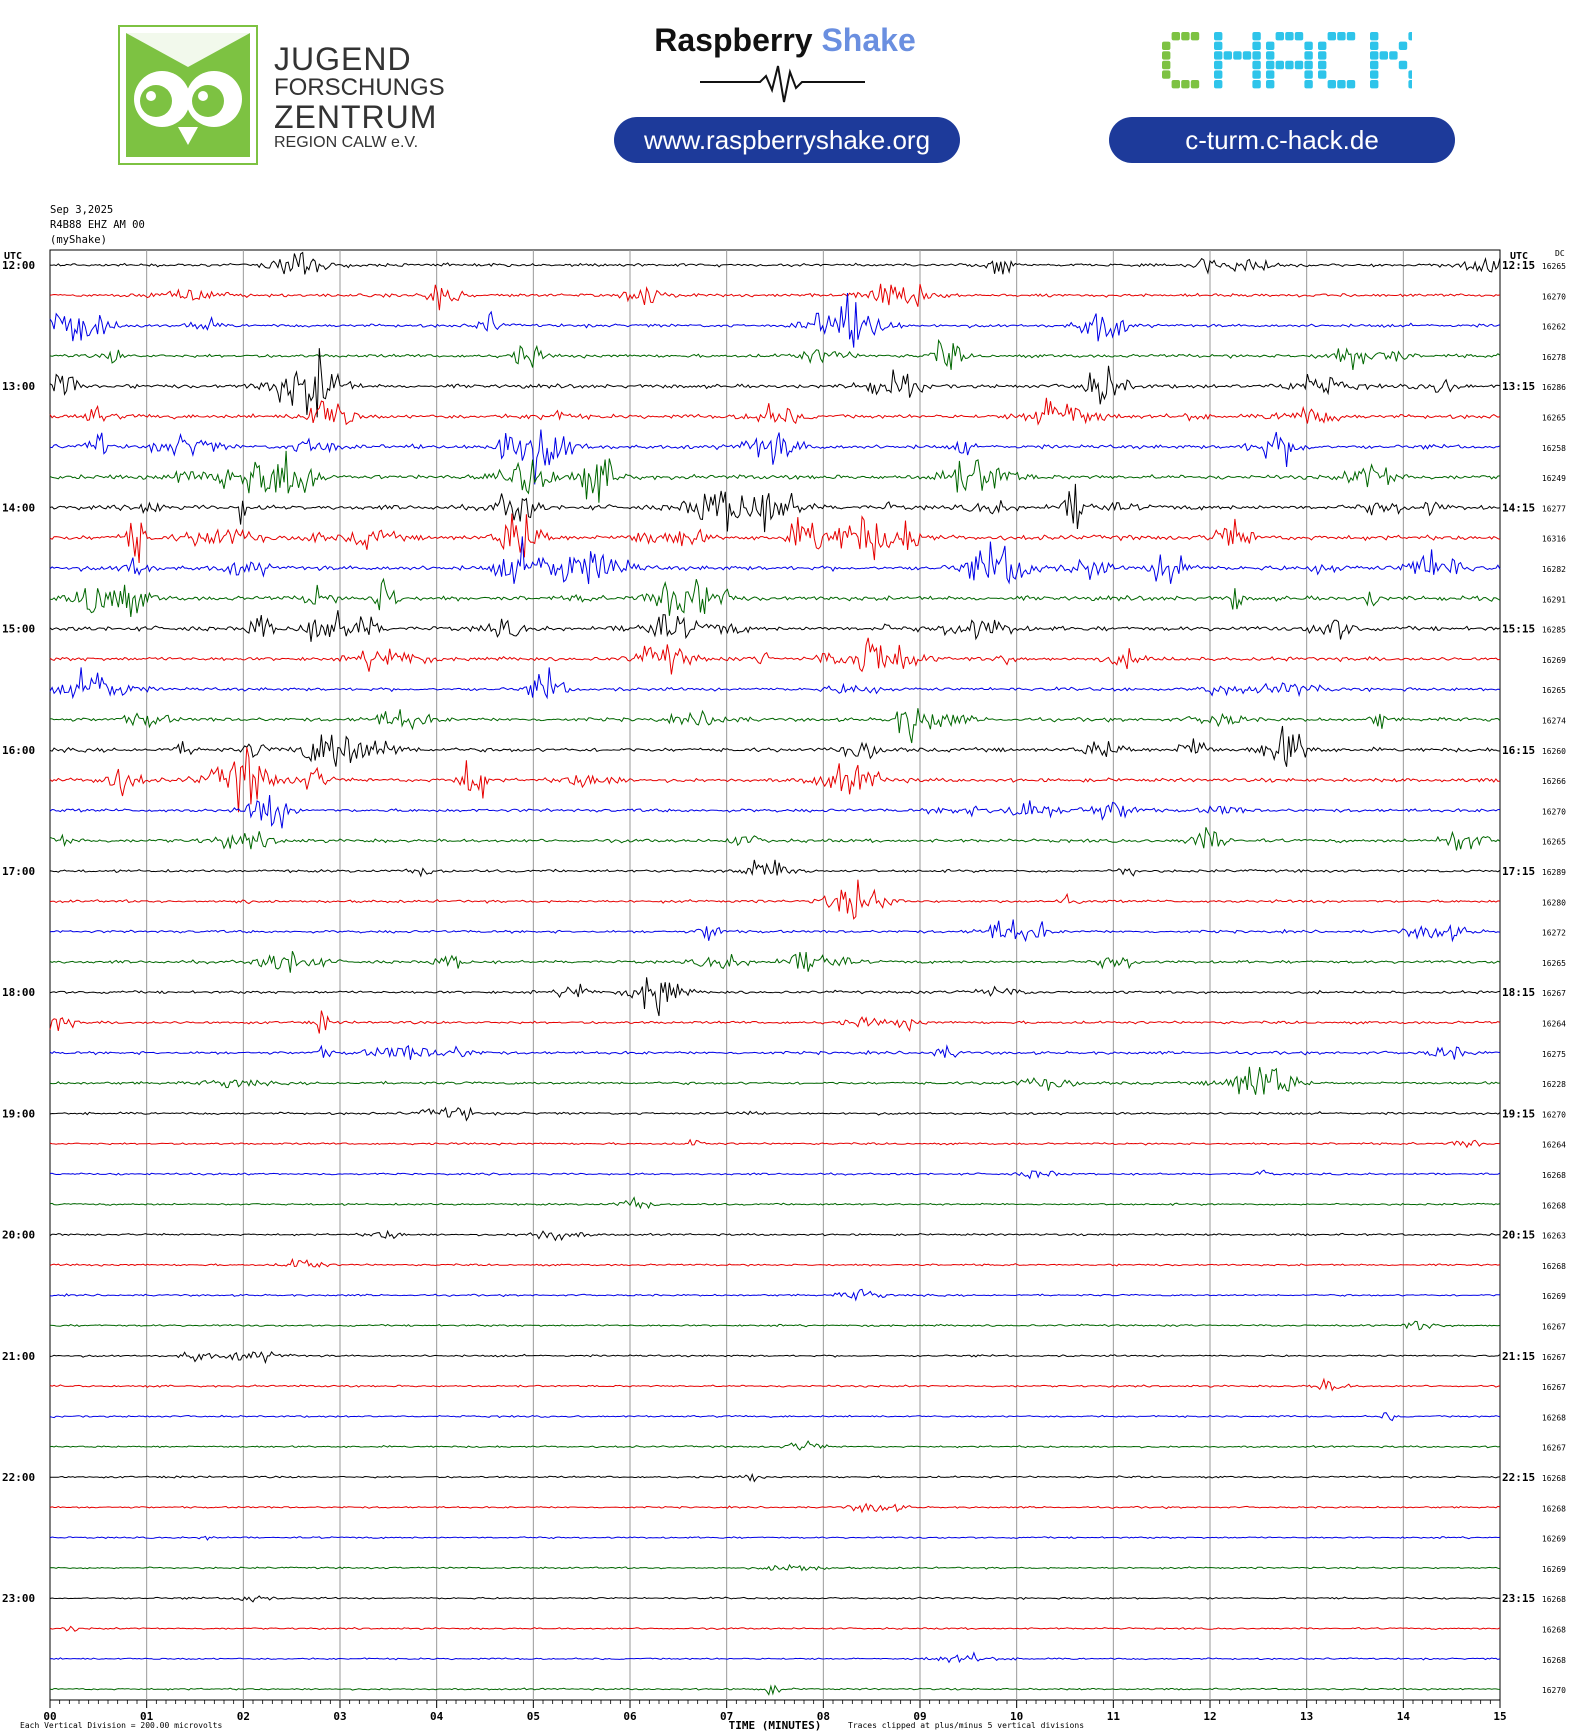 This screenshot has width=1570, height=1732. Describe the element at coordinates (1518, 1598) in the screenshot. I see `right-hour-label: 23:15` at that location.